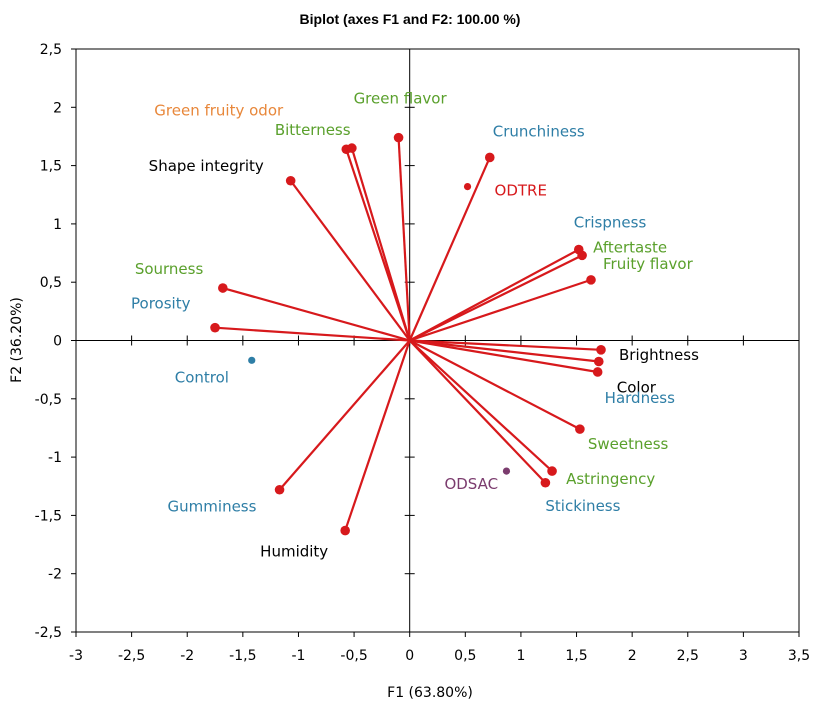 The image size is (814, 706). I want to click on x-axis-title: F1 (63.80%), so click(430, 693).